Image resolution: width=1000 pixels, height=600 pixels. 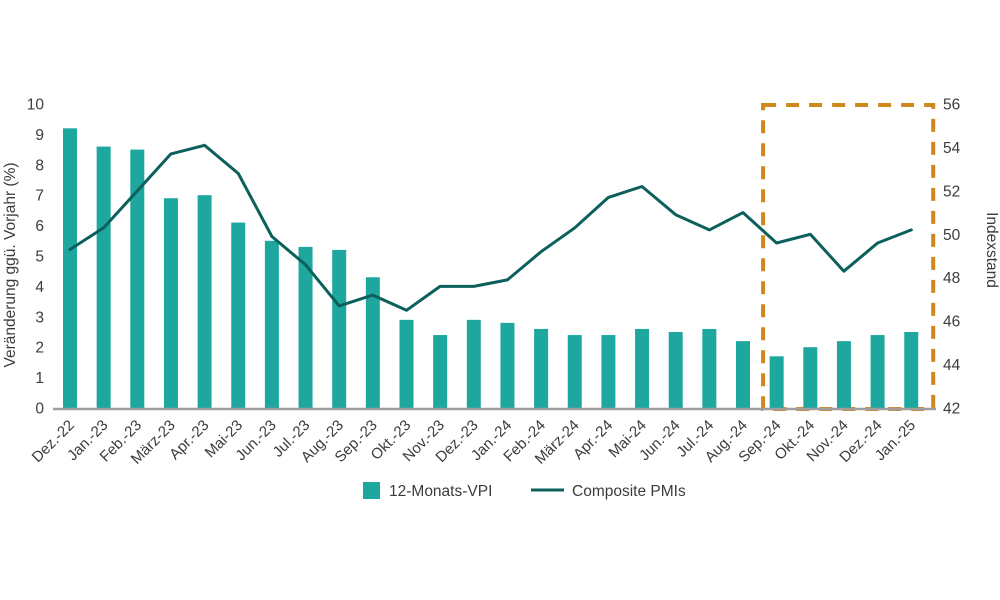 What do you see at coordinates (305, 327) in the screenshot?
I see `bar-Jul.-23` at bounding box center [305, 327].